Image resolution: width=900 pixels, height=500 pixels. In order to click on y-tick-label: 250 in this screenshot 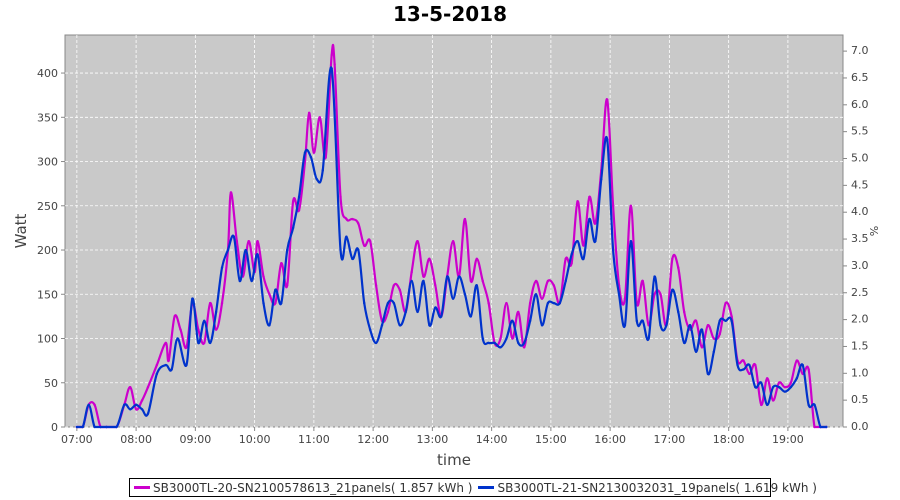, I will do `click(47, 206)`.